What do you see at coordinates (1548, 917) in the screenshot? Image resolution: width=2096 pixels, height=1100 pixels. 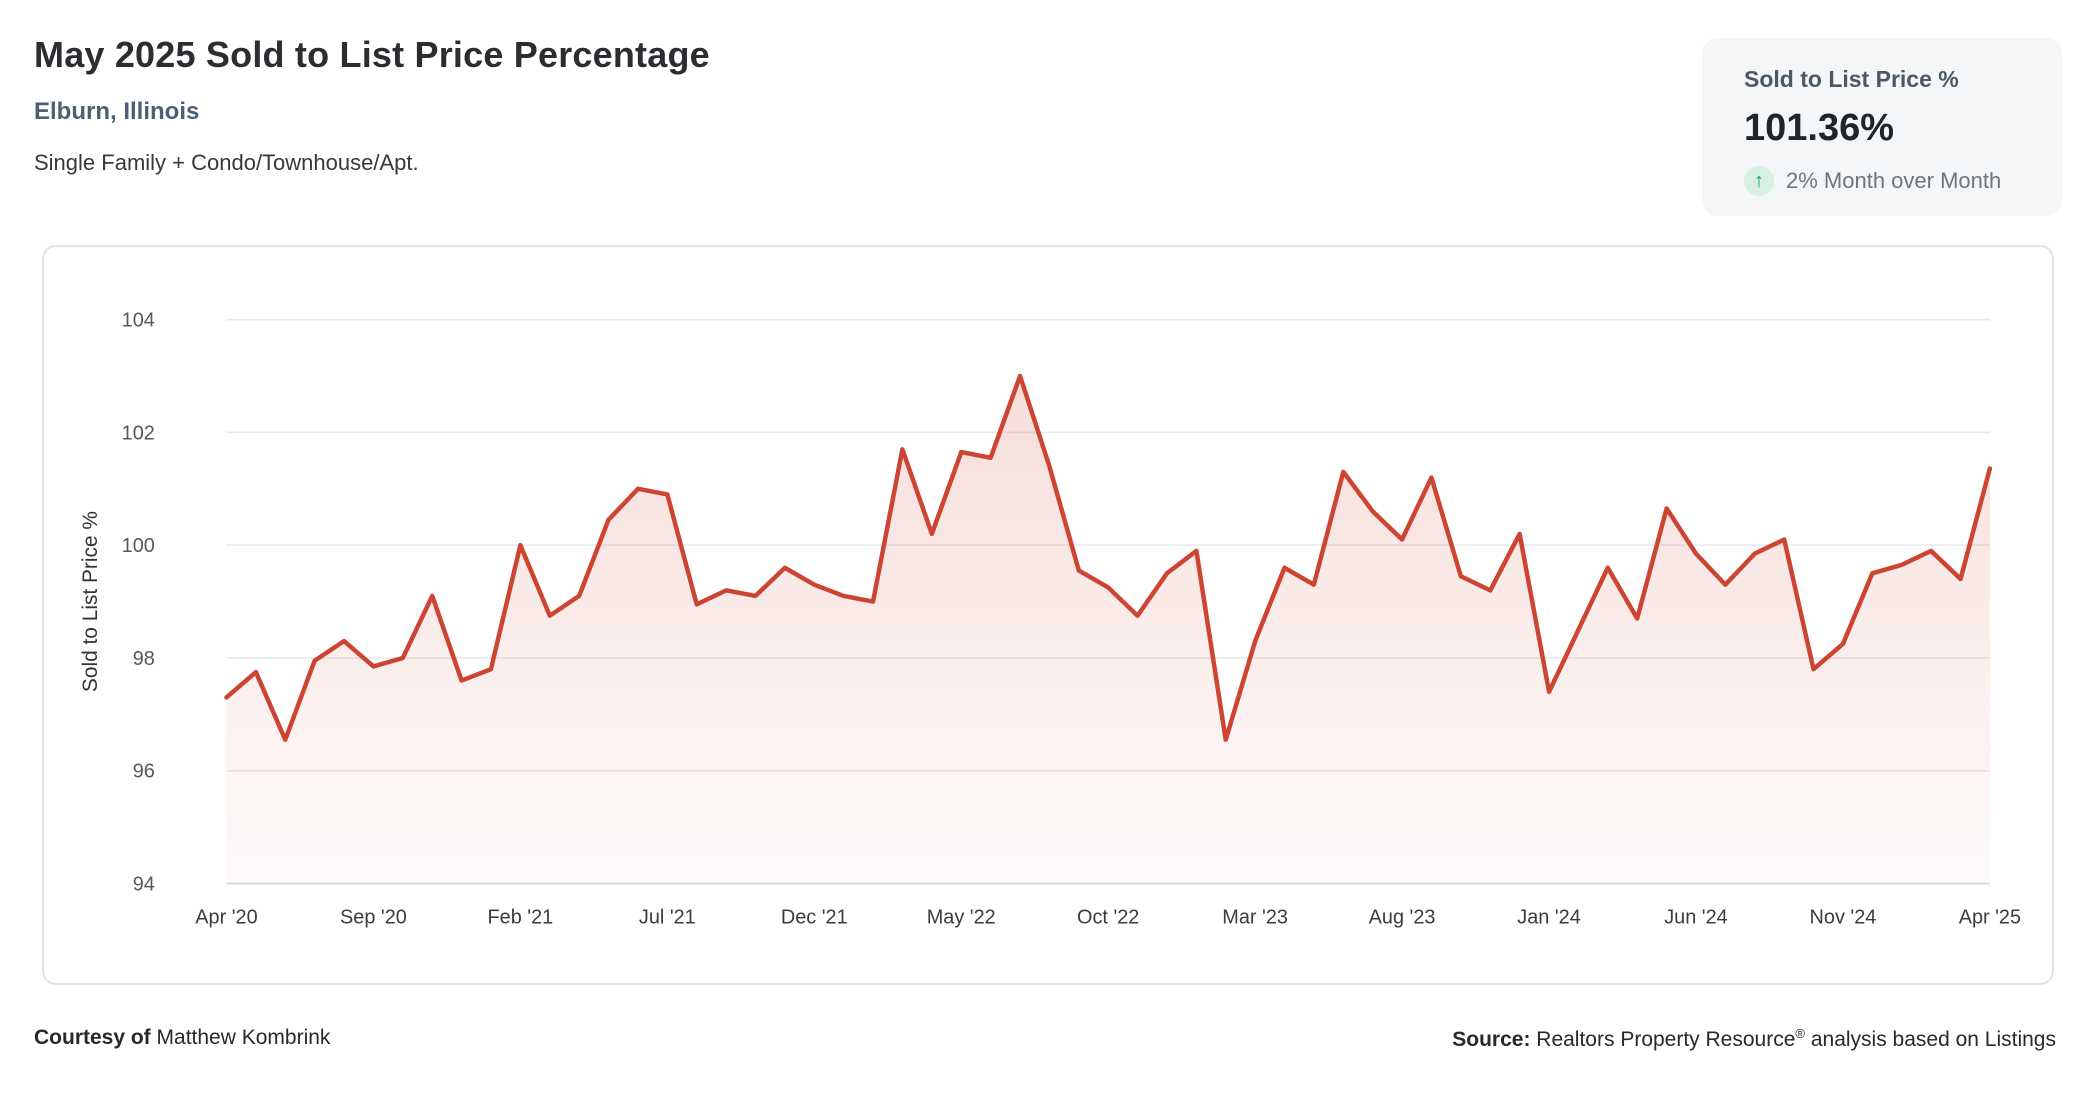 I see `svg-text: Jan '24` at bounding box center [1548, 917].